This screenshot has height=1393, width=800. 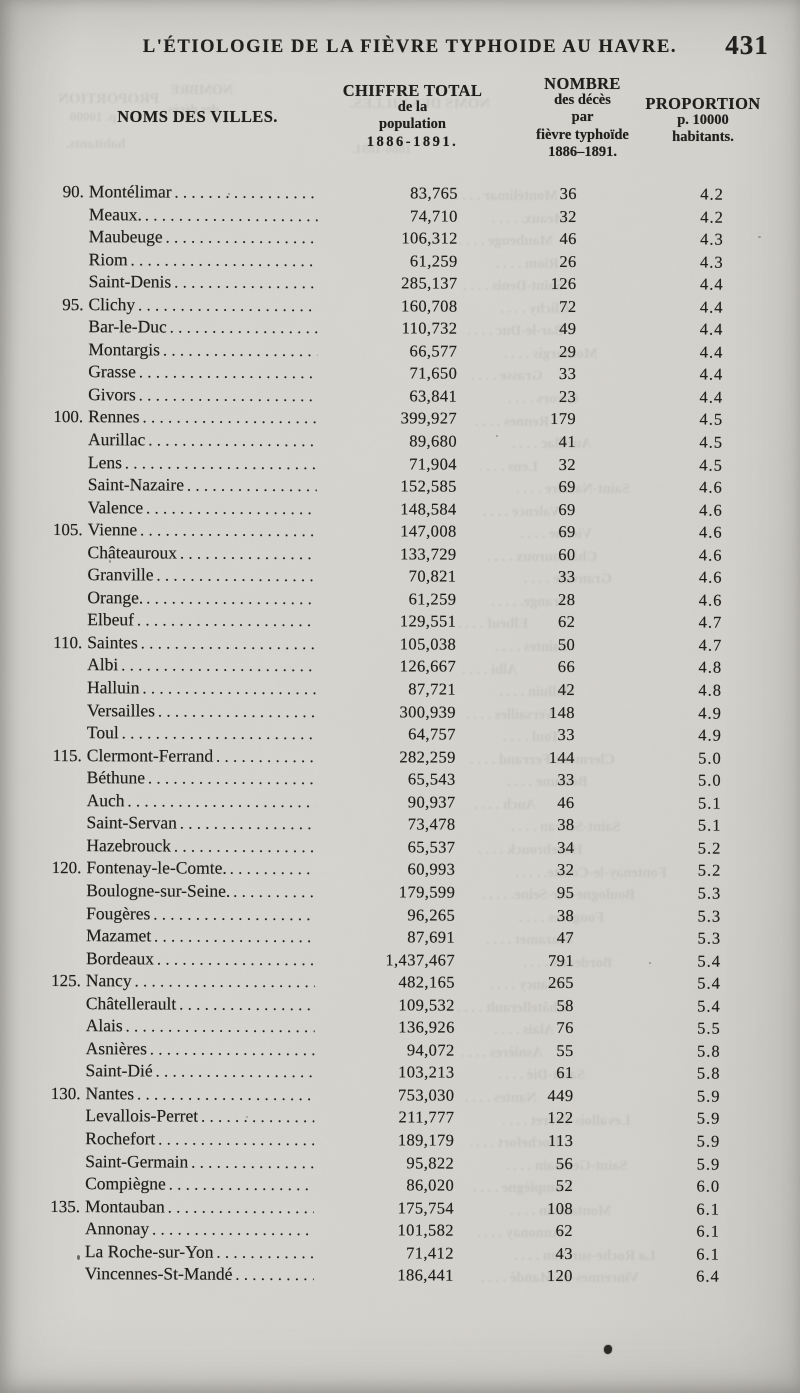 I want to click on city-name-cell: Vincennes-St-Mandé, so click(x=199, y=1274).